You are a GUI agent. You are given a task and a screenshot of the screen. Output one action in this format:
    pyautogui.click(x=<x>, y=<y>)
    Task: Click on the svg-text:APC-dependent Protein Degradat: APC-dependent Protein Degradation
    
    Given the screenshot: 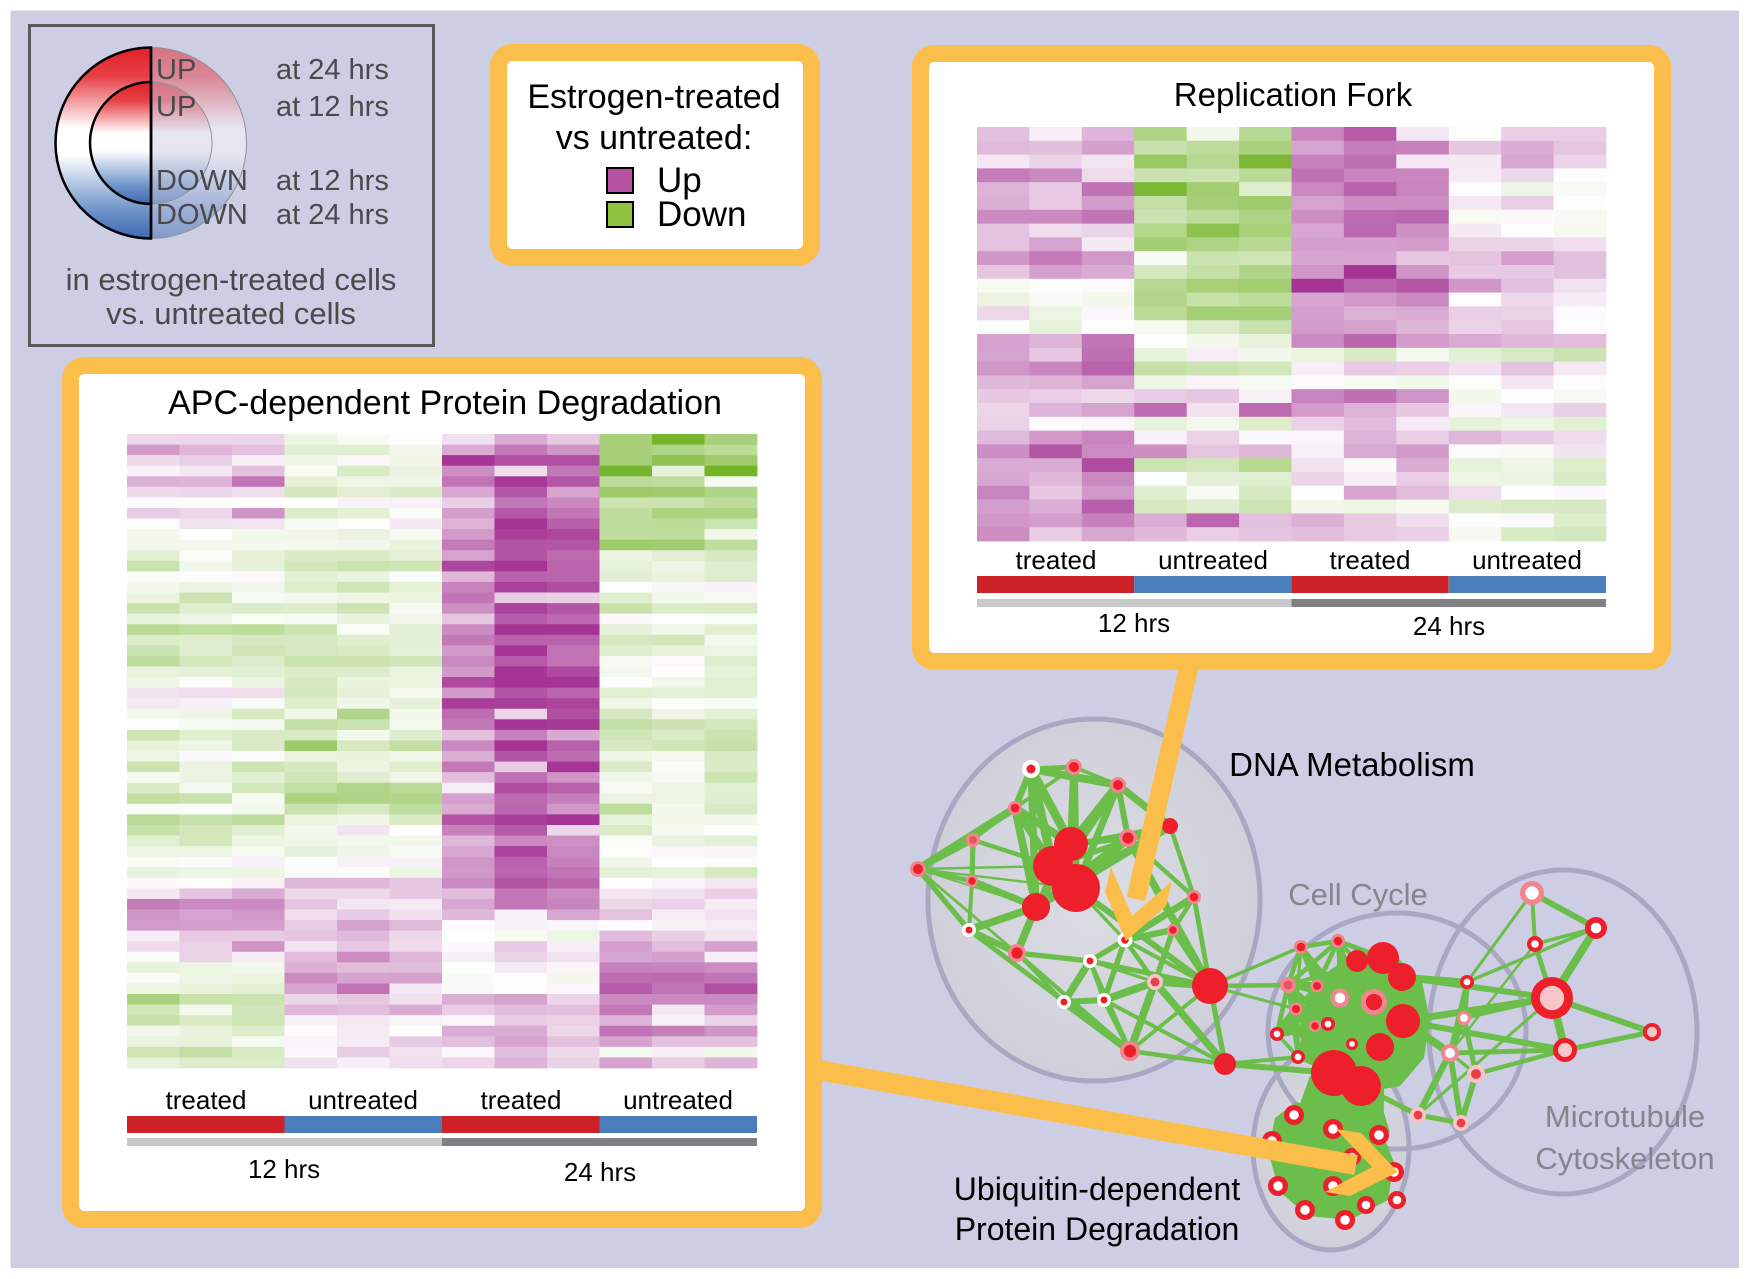 What is the action you would take?
    pyautogui.click(x=445, y=403)
    